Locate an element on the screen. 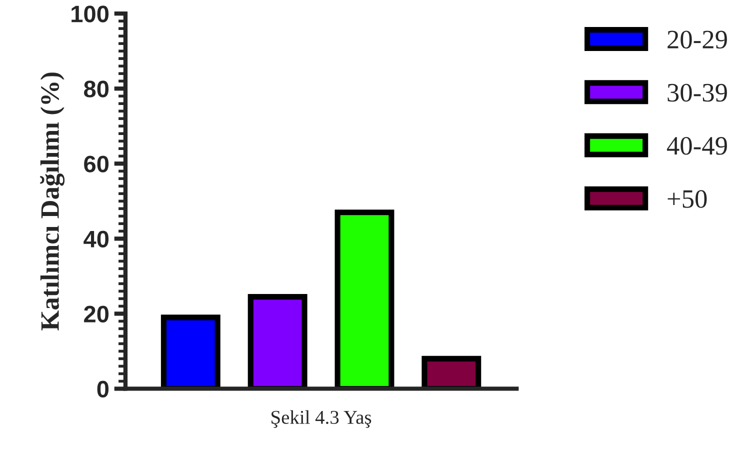 Image resolution: width=738 pixels, height=452 pixels. x-axis-title: Şekil 4.3 Yaş is located at coordinates (322, 419).